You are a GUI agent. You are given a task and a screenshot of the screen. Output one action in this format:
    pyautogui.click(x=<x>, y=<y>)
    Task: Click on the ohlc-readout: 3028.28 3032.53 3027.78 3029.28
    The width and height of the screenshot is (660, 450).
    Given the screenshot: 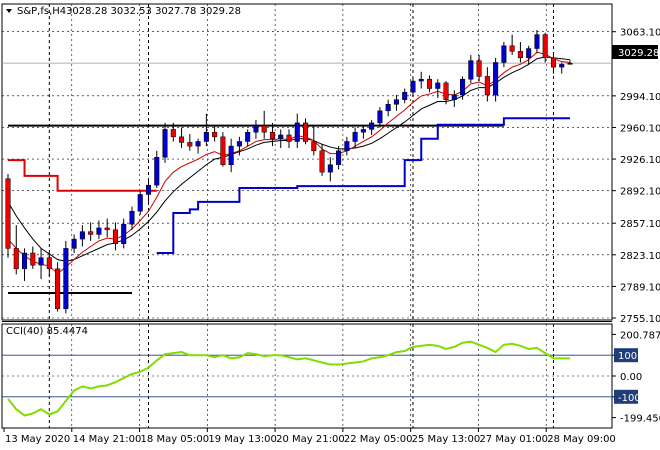 What is the action you would take?
    pyautogui.click(x=153, y=11)
    